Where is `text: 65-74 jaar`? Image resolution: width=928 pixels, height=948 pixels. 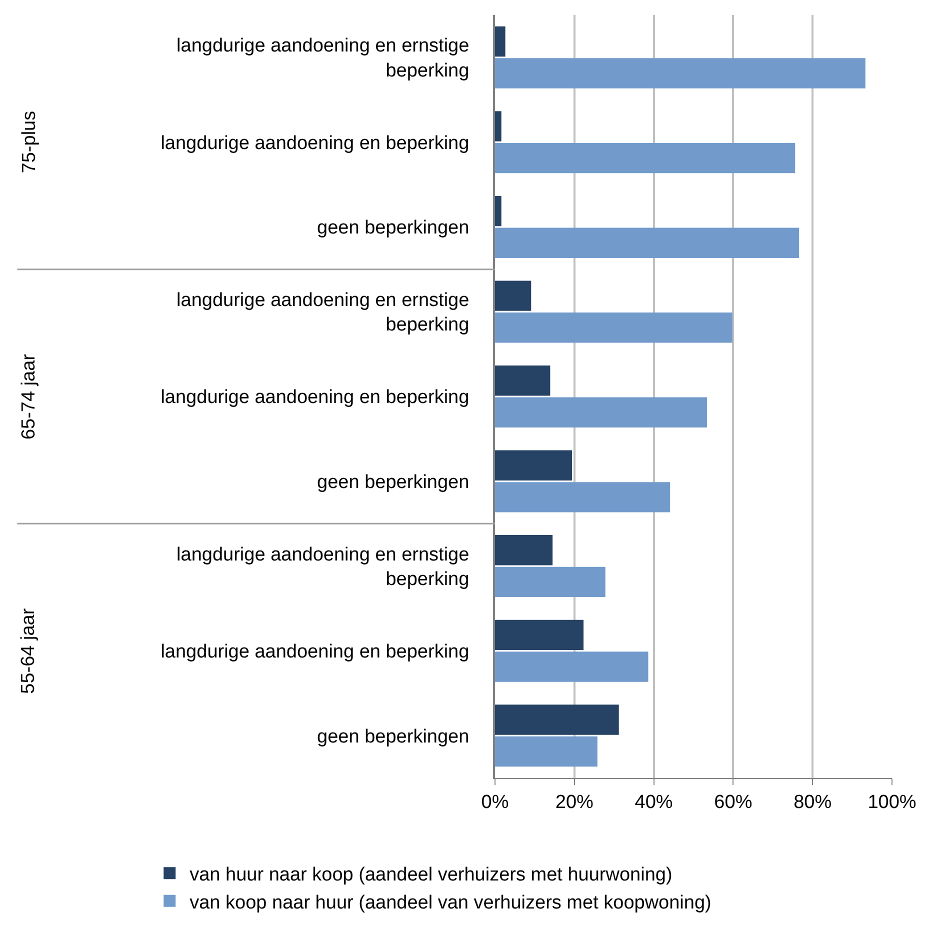
text: 65-74 jaar is located at coordinates (29, 396).